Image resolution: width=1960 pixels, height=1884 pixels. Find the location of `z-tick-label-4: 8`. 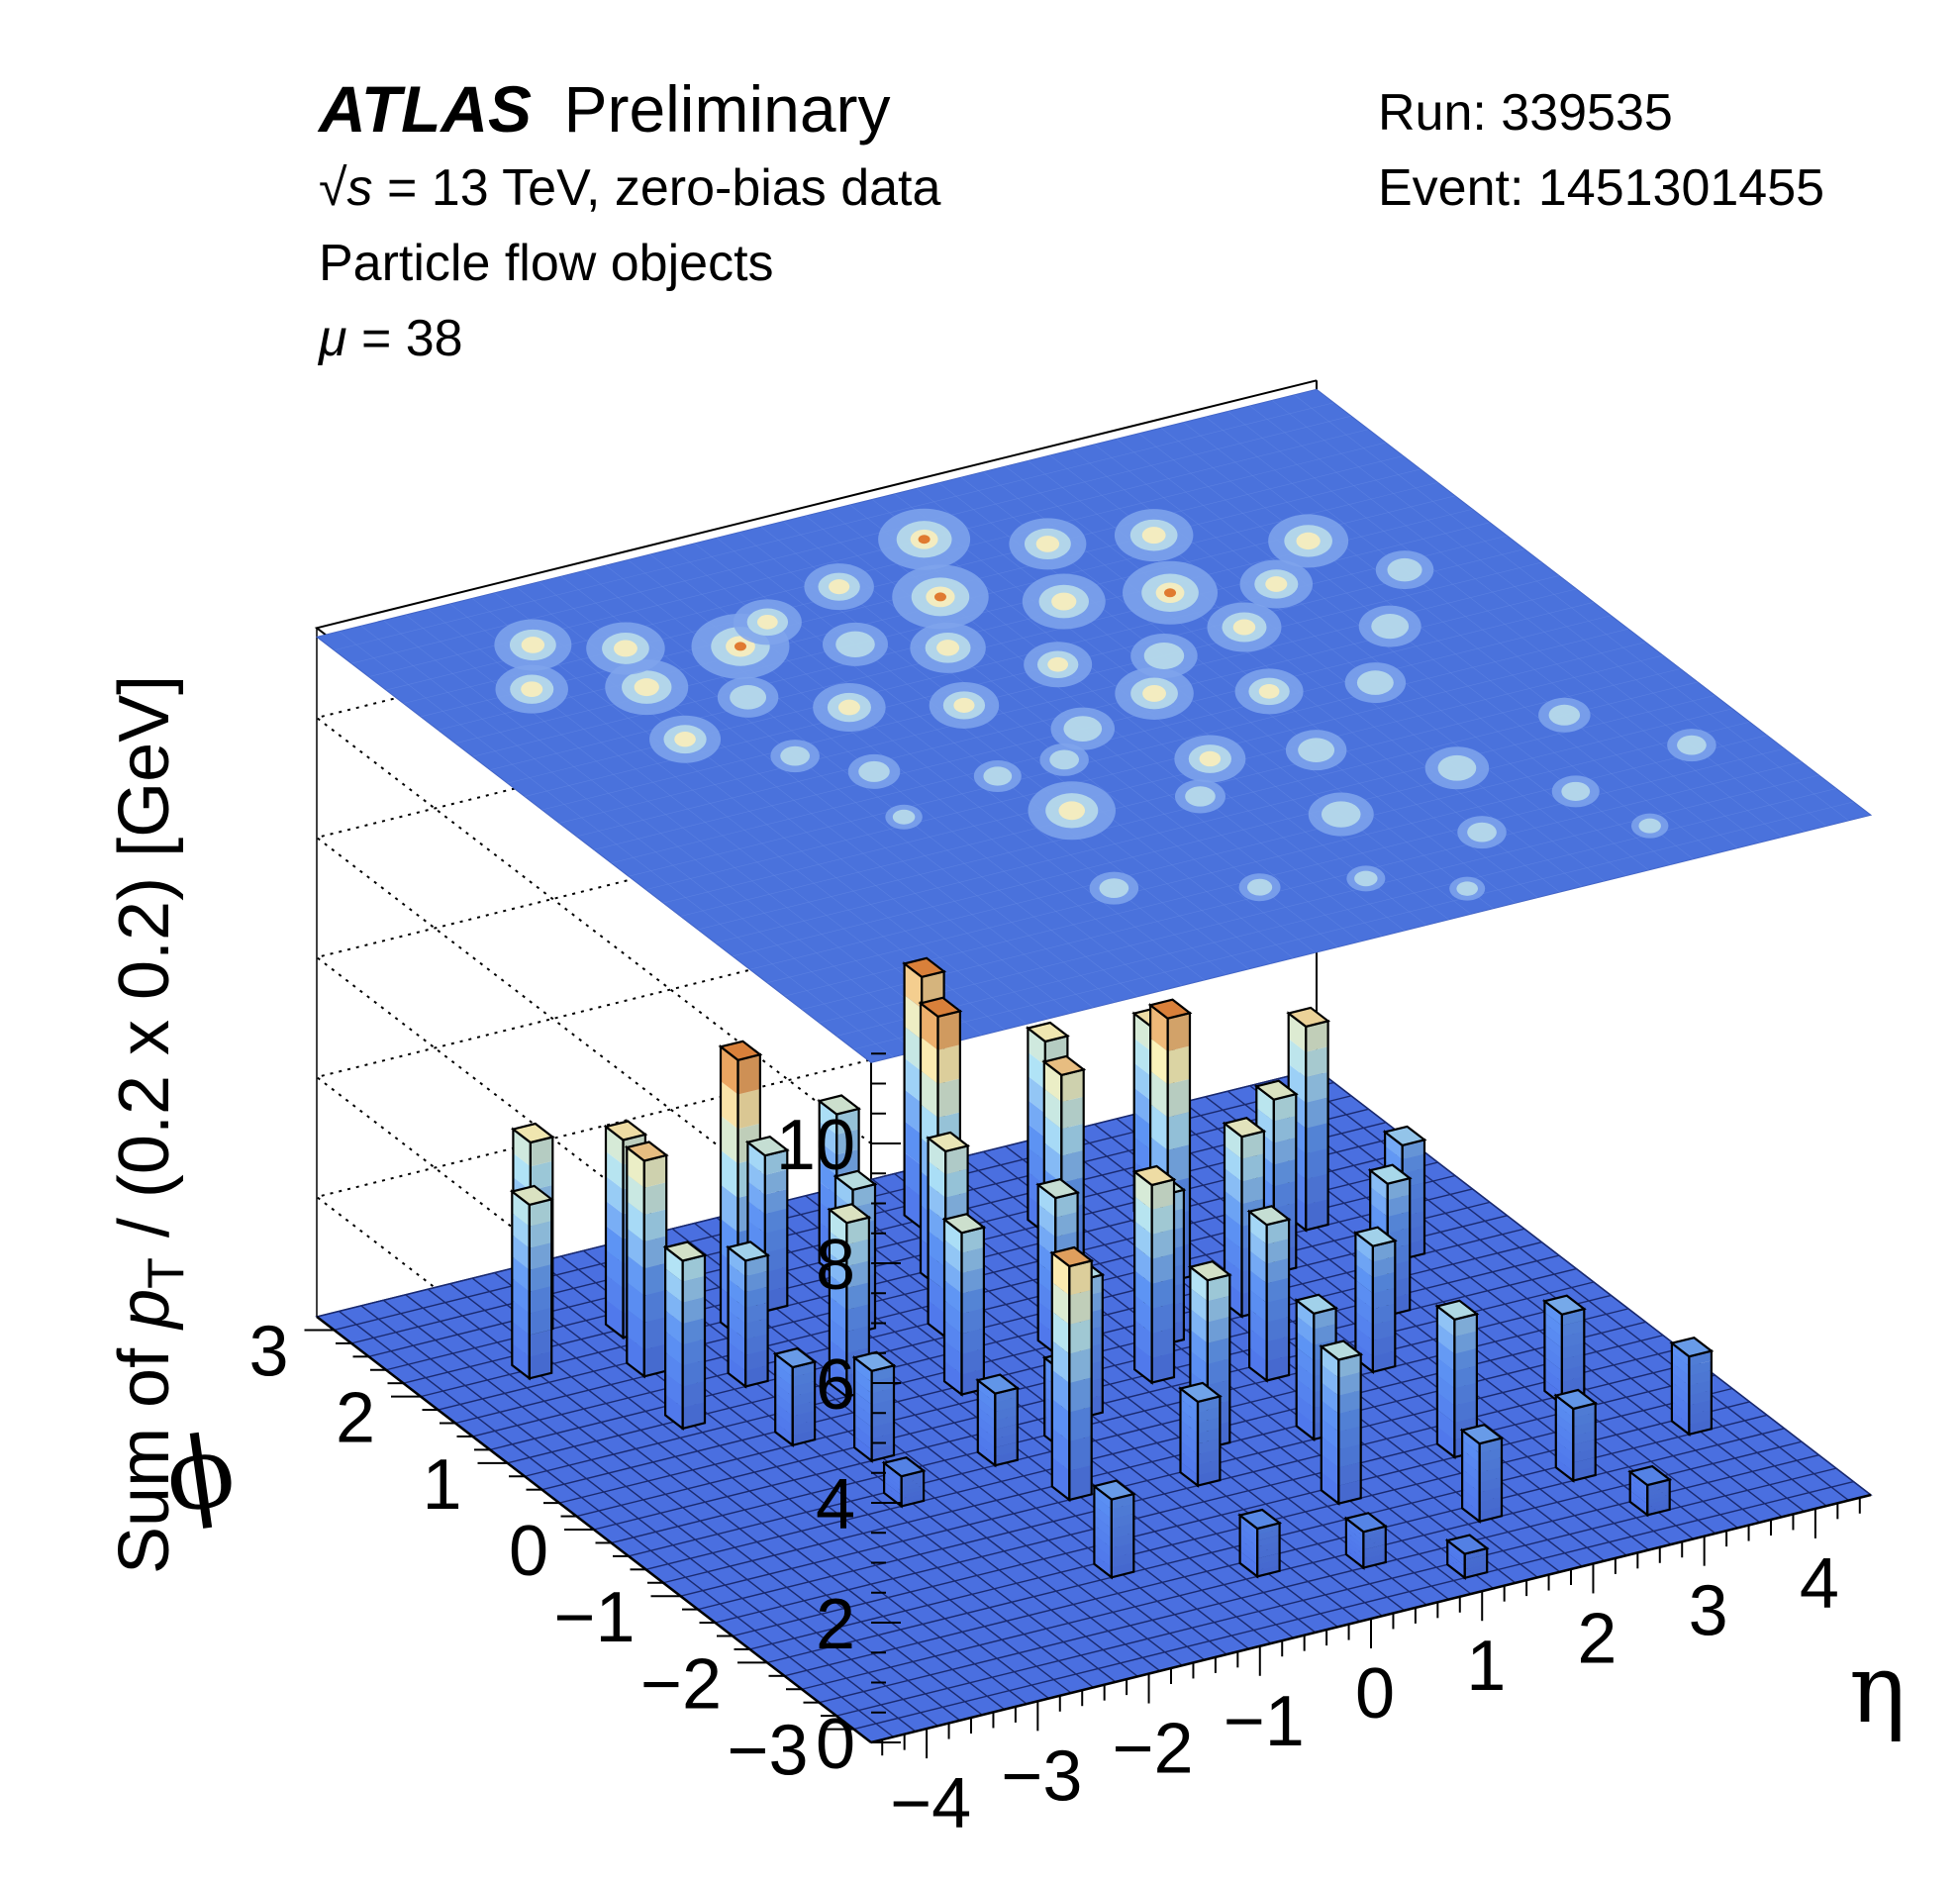

z-tick-label-4: 8 is located at coordinates (835, 1266).